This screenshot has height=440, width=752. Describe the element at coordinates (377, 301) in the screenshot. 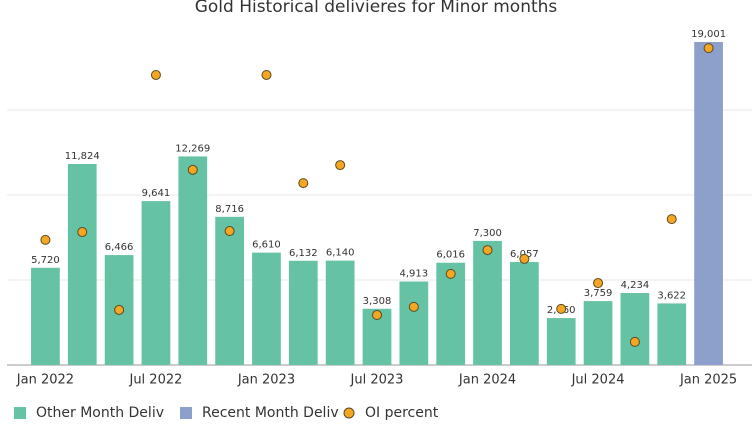

I see `data-label: 3,308` at that location.